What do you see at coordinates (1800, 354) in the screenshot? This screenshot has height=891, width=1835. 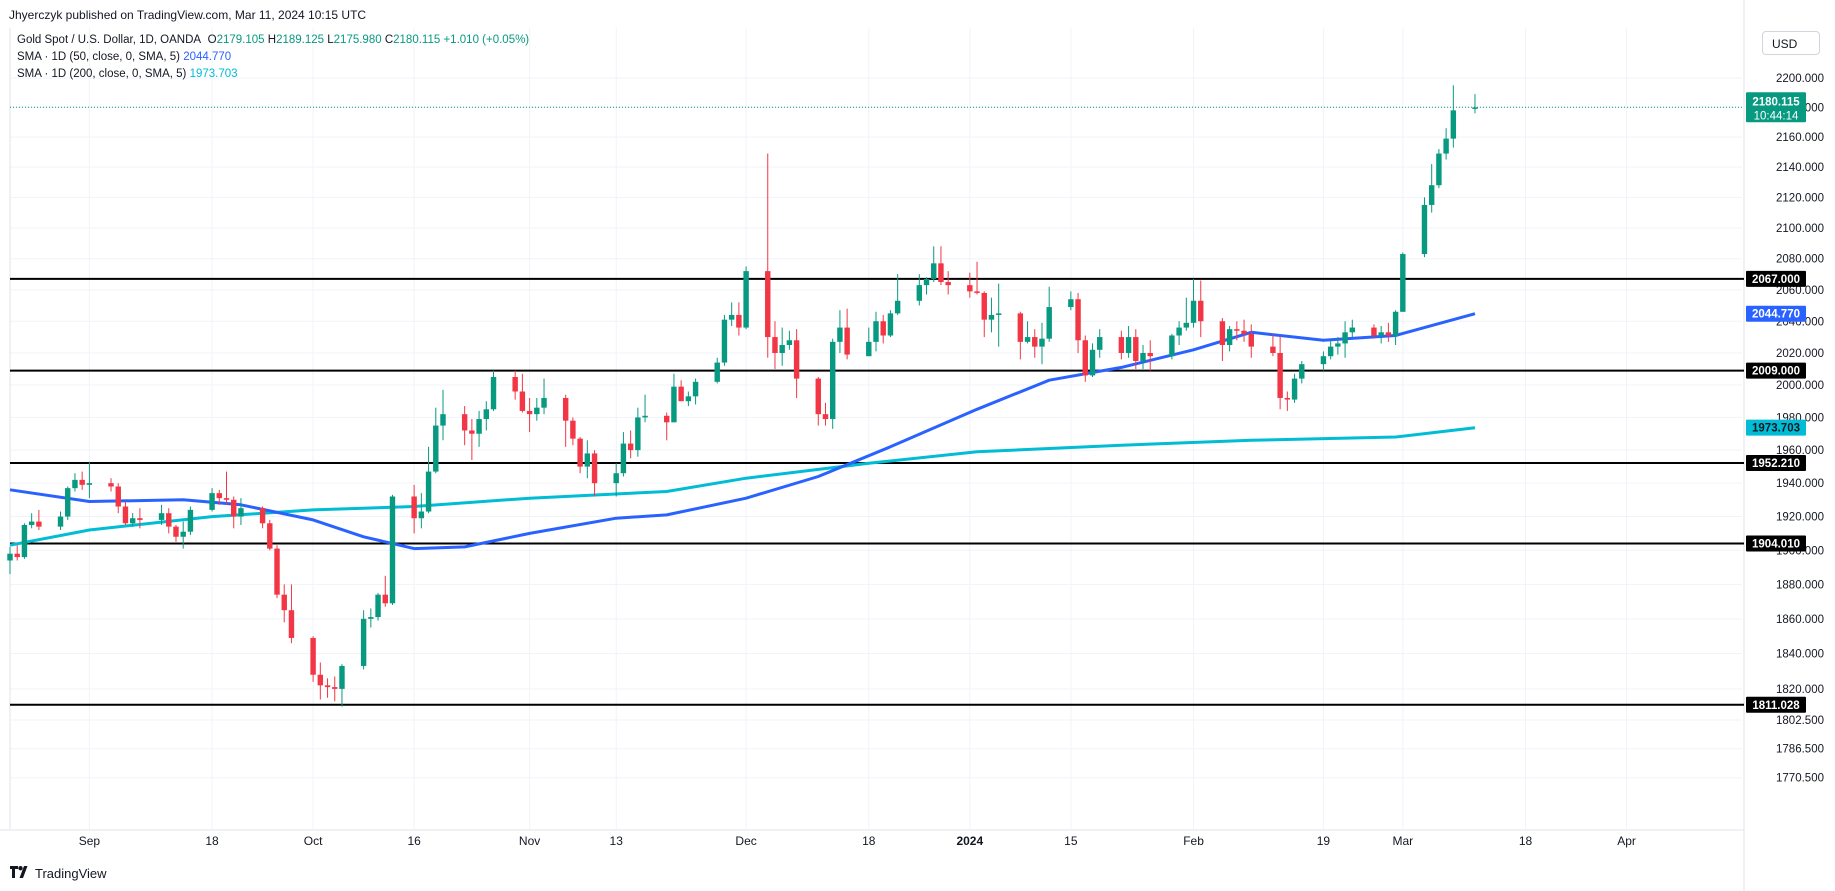 I see `price-tick-label: 2020.000` at bounding box center [1800, 354].